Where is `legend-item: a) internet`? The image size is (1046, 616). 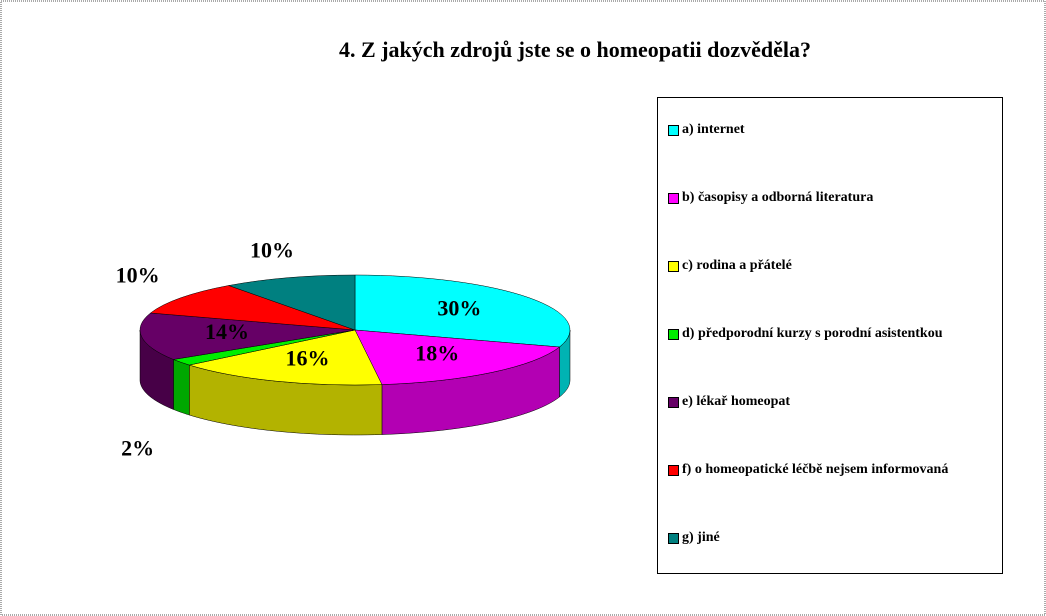 legend-item: a) internet is located at coordinates (828, 130).